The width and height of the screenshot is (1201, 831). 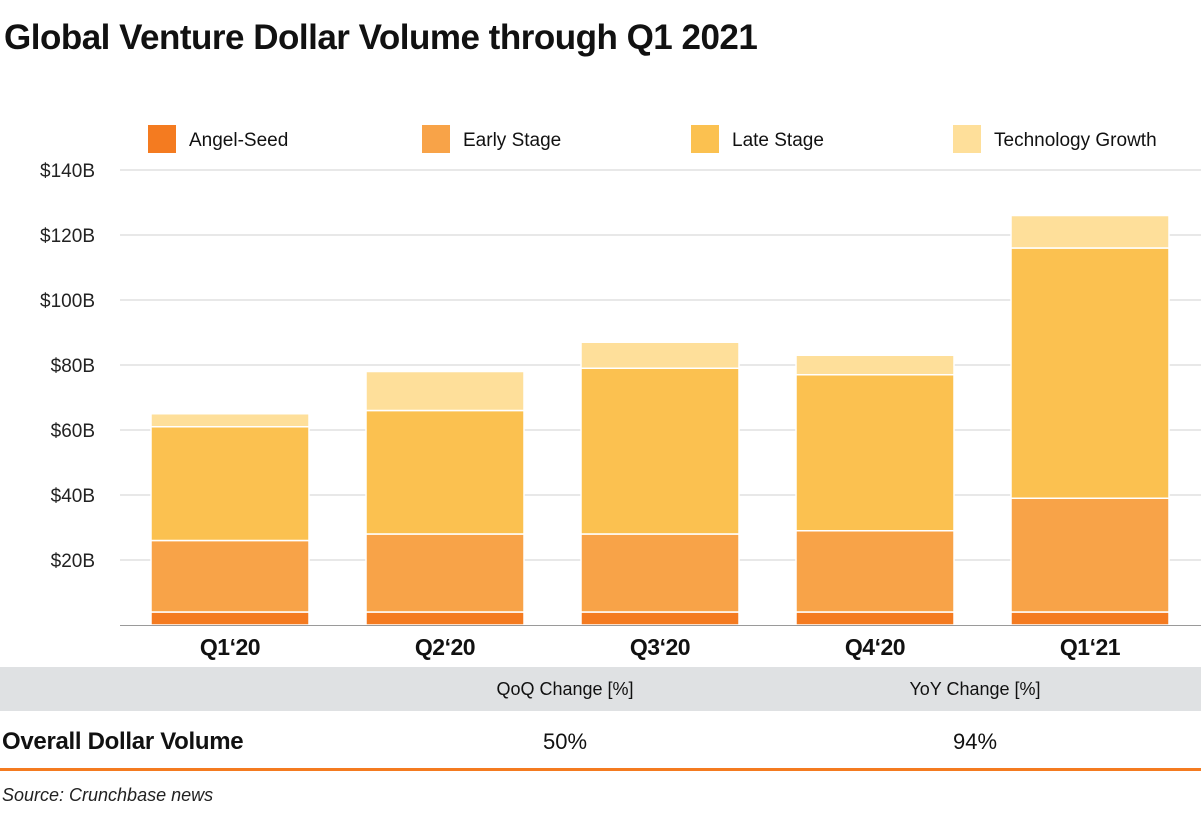 What do you see at coordinates (445, 647) in the screenshot?
I see `x-category-label: Q2‘20` at bounding box center [445, 647].